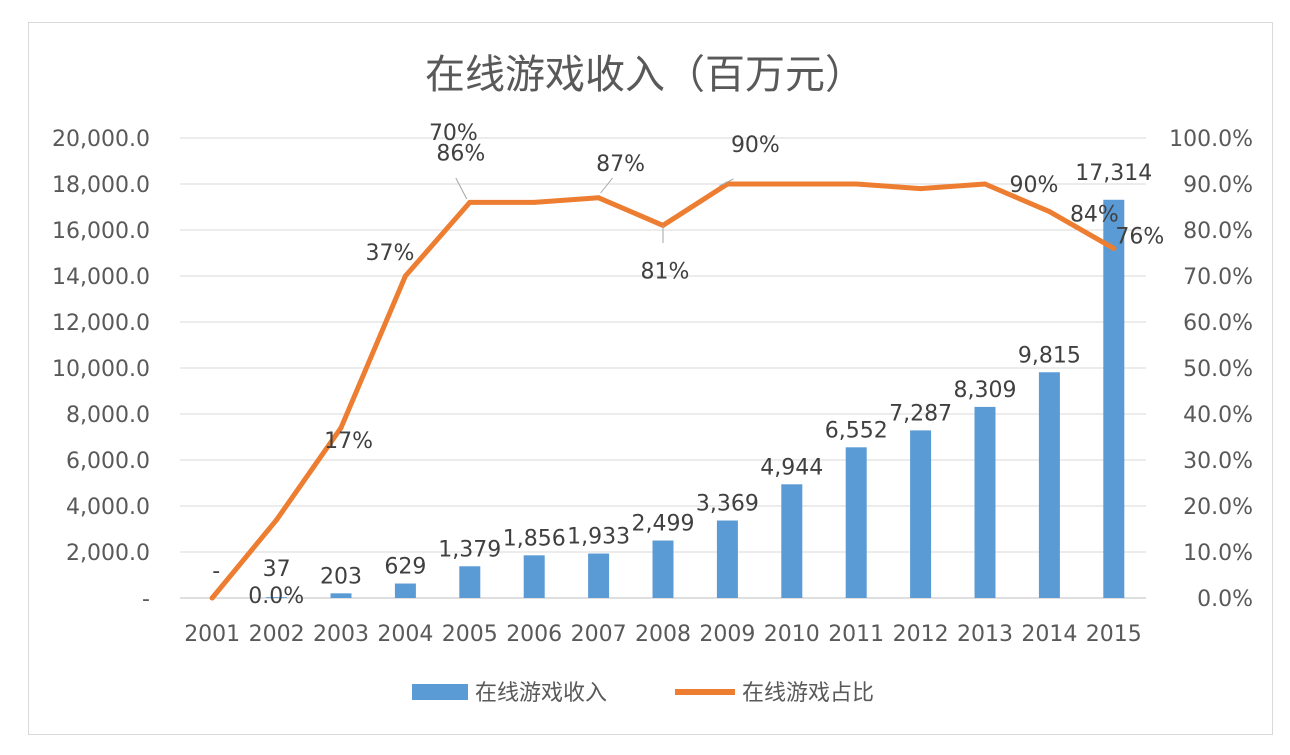 The height and width of the screenshot is (755, 1290). Describe the element at coordinates (460, 153) in the screenshot. I see `line-data-label: 86%` at that location.